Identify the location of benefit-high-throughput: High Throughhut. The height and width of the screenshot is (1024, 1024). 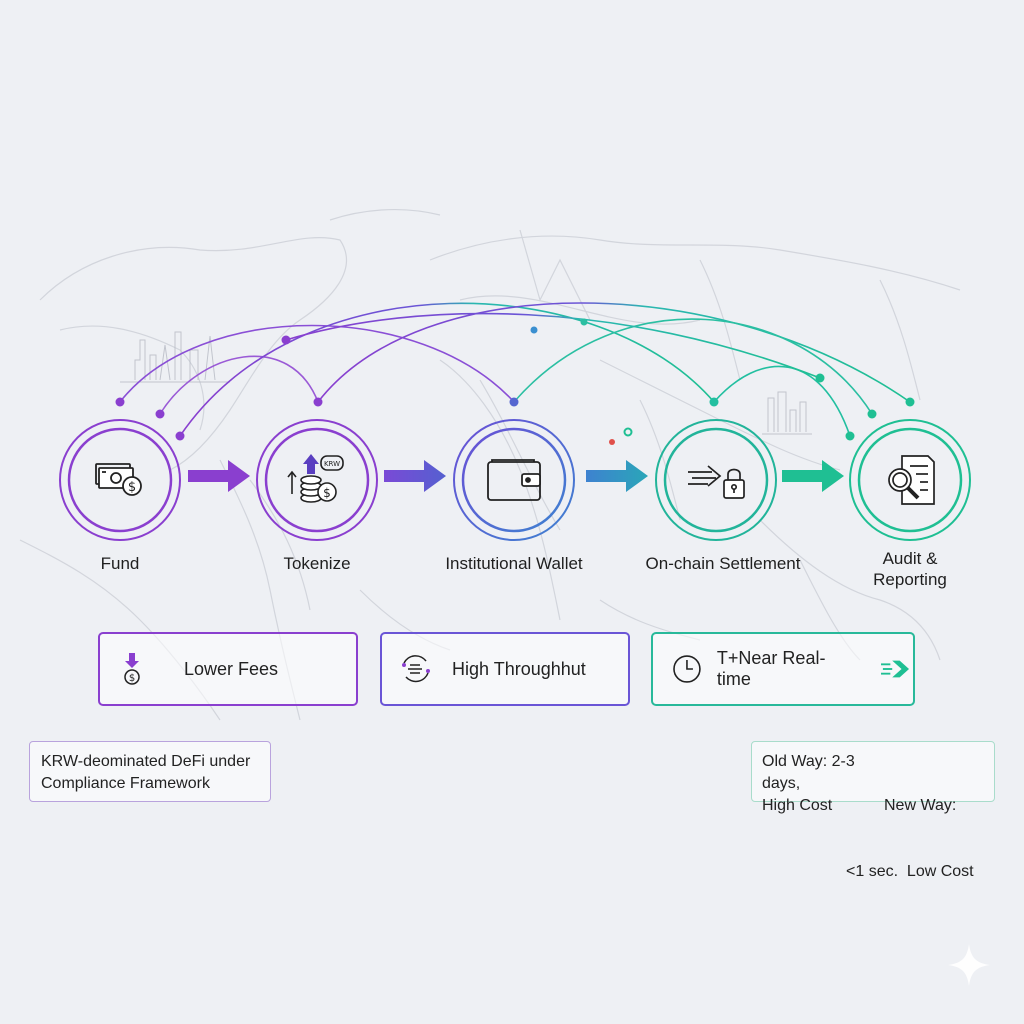
(505, 669).